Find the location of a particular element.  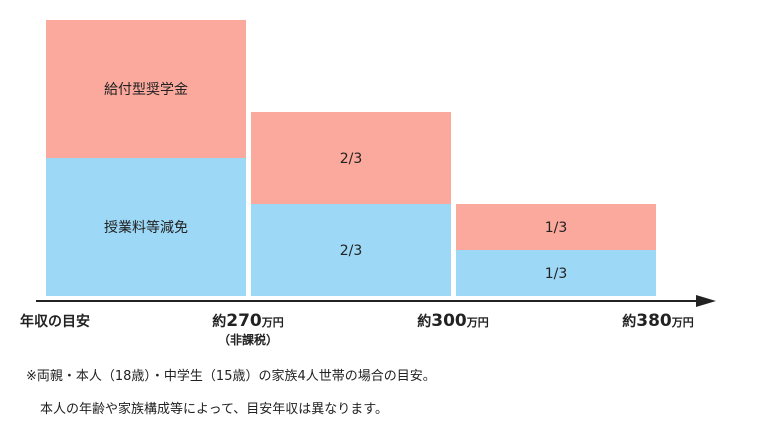

x-axis-label: 年収の目安 is located at coordinates (55, 321).